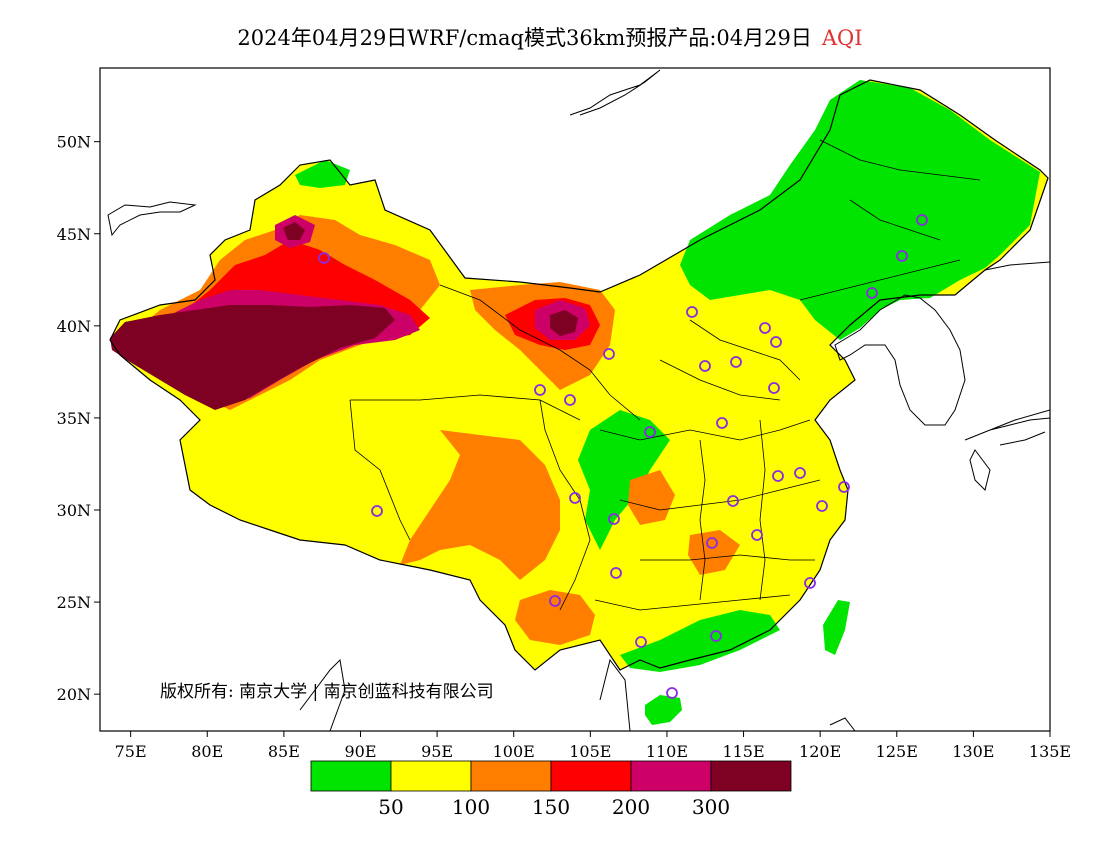 The image size is (1100, 850). What do you see at coordinates (252, 357) in the screenshot?
I see `region-maroon-tarim` at bounding box center [252, 357].